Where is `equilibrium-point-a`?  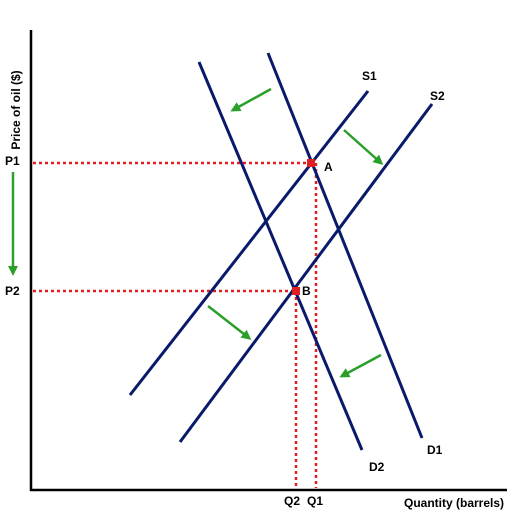 equilibrium-point-a is located at coordinates (311, 163).